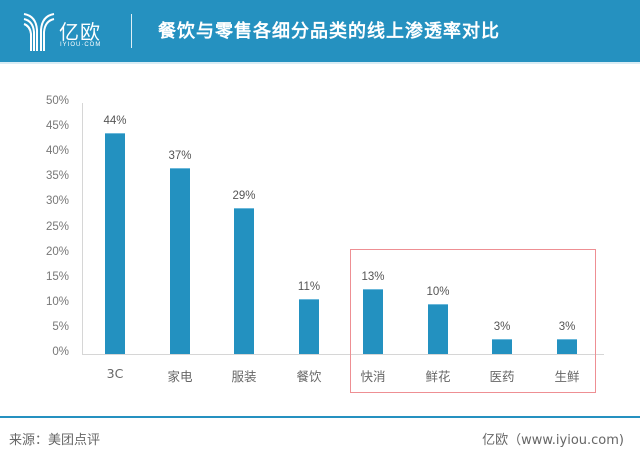  I want to click on x-category-label: 服装, so click(244, 376).